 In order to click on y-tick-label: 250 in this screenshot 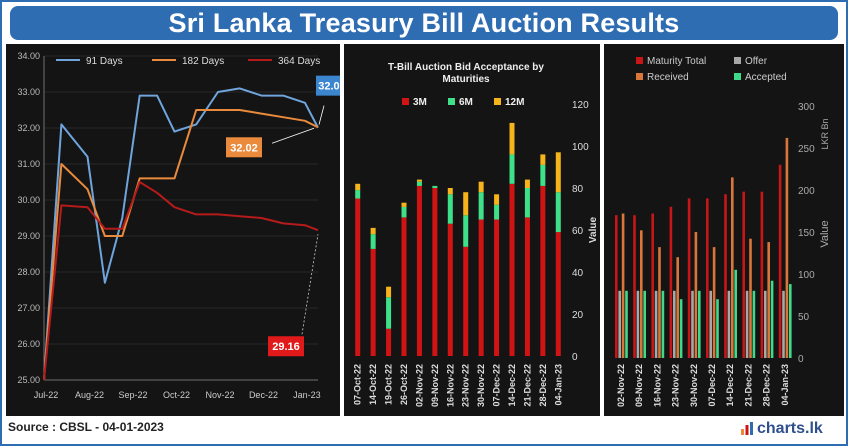, I will do `click(806, 149)`.